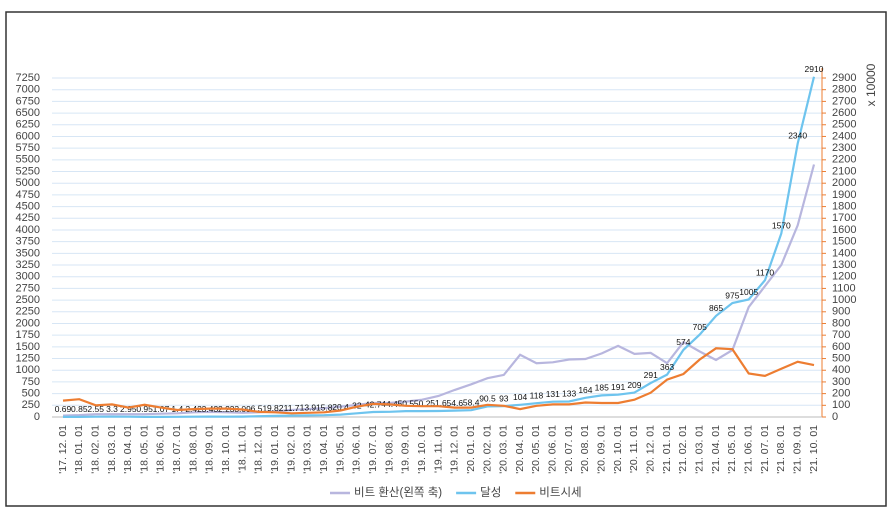  Describe the element at coordinates (398, 492) in the screenshot. I see `legend-label: 비트 환산(왼쪽 축)` at that location.